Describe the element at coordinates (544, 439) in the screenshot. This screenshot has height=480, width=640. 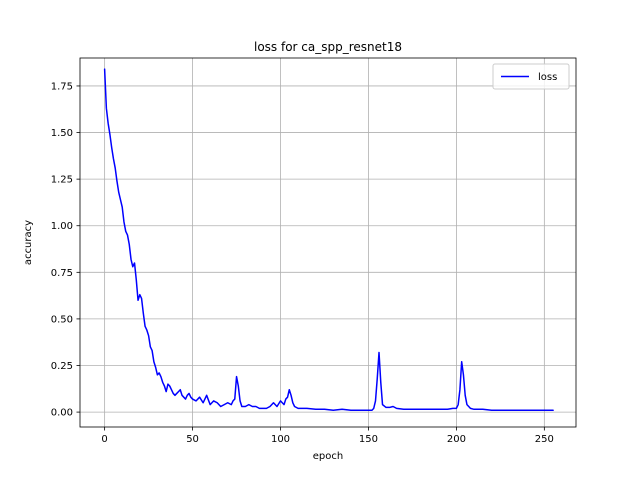
I see `x-tick-label: 250` at that location.